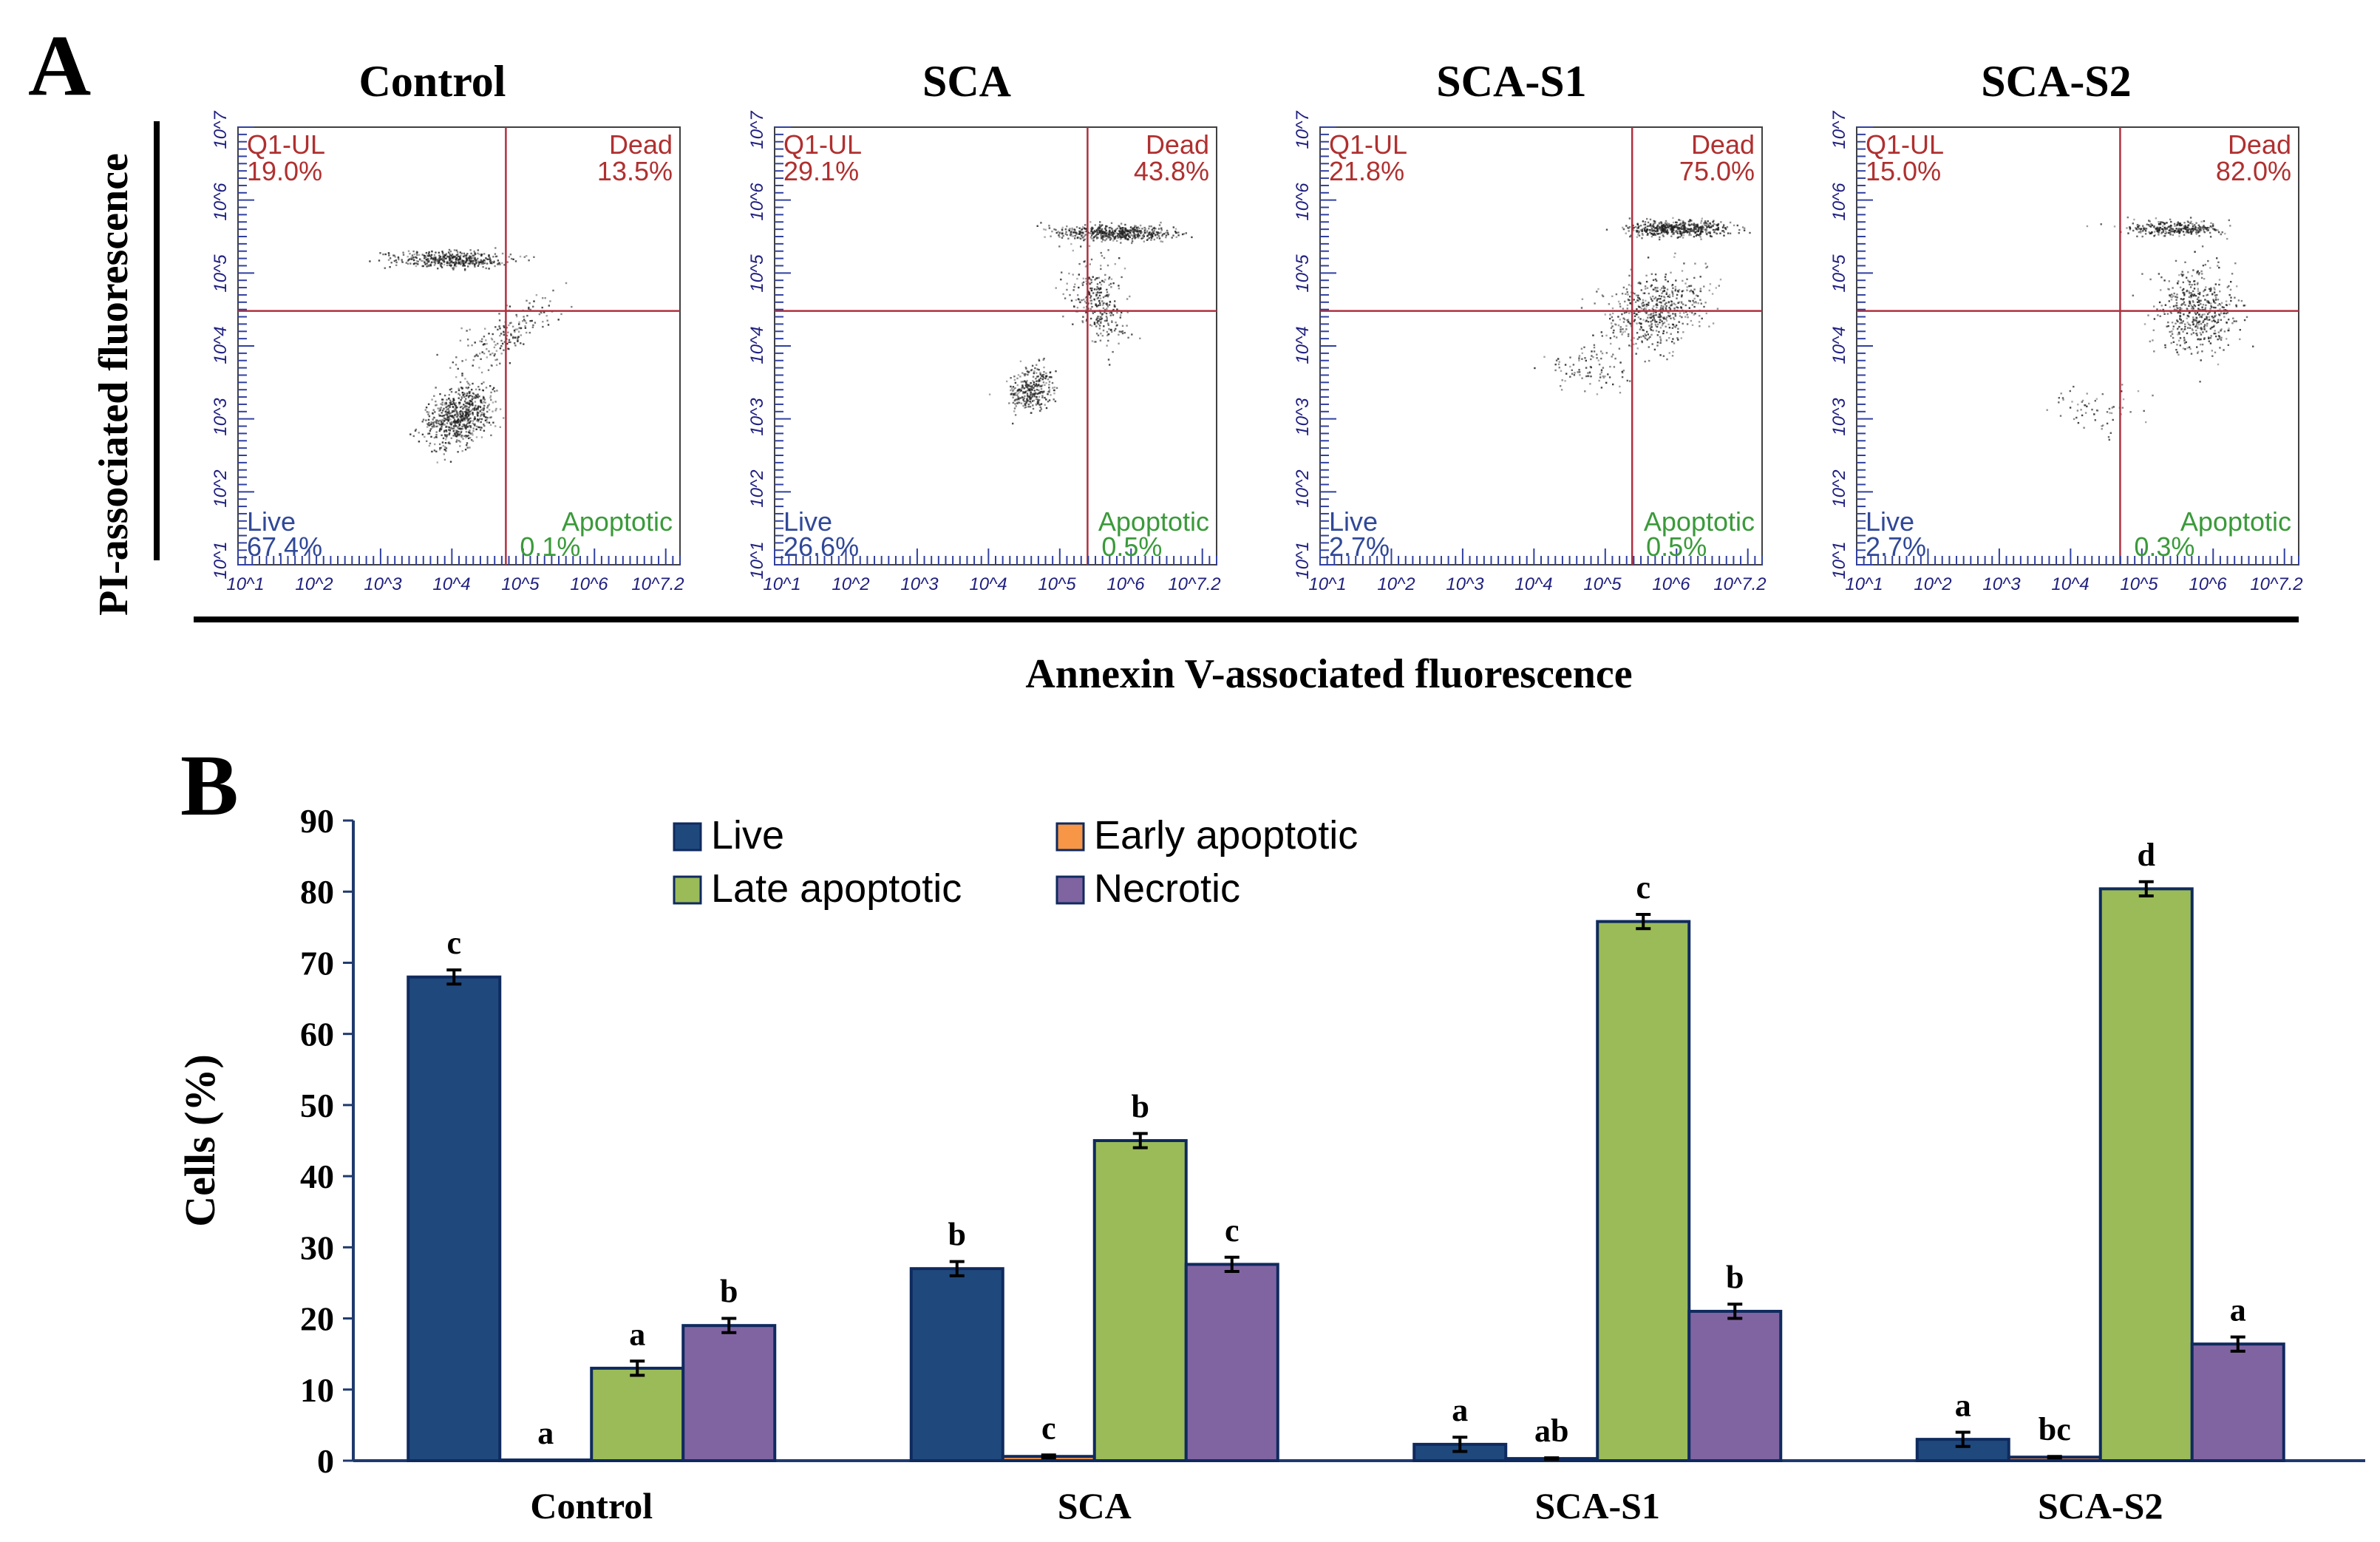  I want to click on y-tick-label: 90, so click(317, 821).